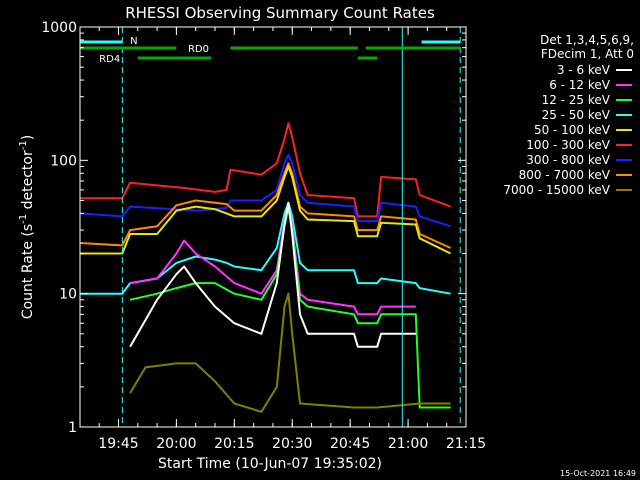  Describe the element at coordinates (63, 161) in the screenshot. I see `y-tick-label-2: 100` at that location.